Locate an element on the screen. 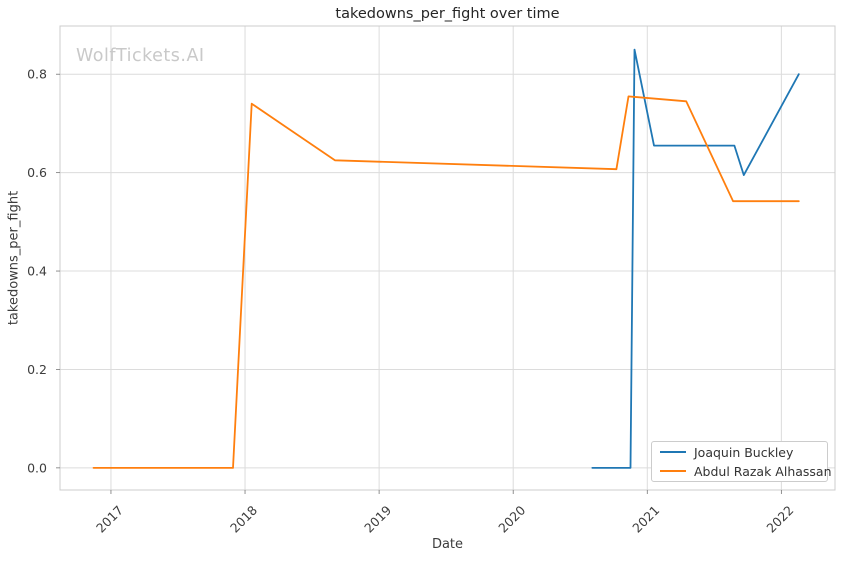 This screenshot has height=561, width=844. watermark: WolfTickets.AI is located at coordinates (140, 56).